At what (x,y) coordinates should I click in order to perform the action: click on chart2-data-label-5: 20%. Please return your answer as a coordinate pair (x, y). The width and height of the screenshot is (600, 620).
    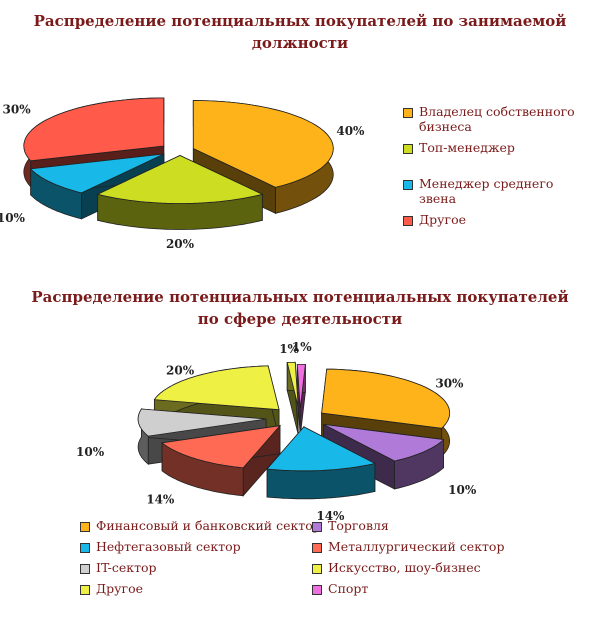
    Looking at the image, I should click on (180, 370).